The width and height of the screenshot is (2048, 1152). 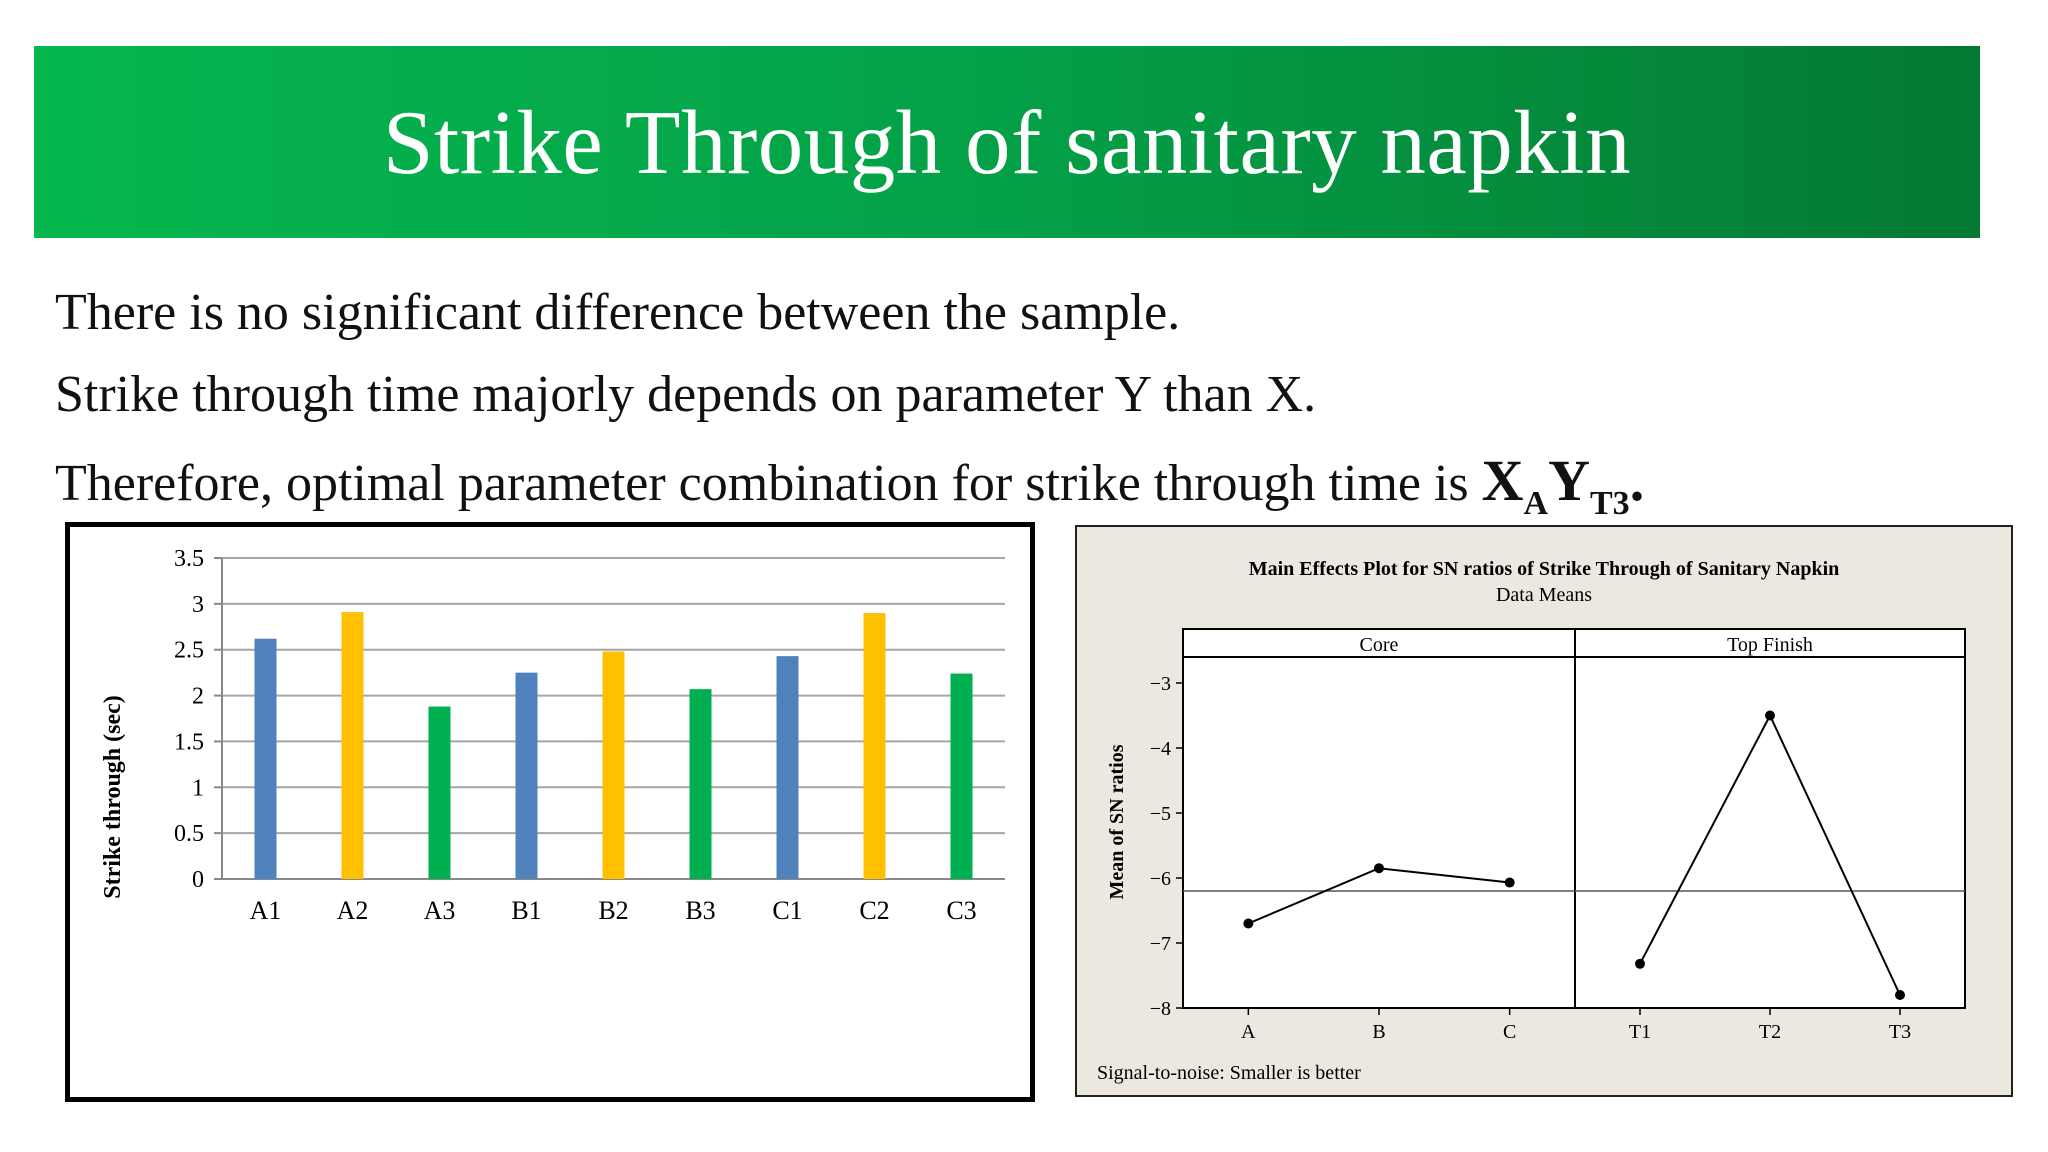 I want to click on bar-y-tick-label: 1.5, so click(x=189, y=742).